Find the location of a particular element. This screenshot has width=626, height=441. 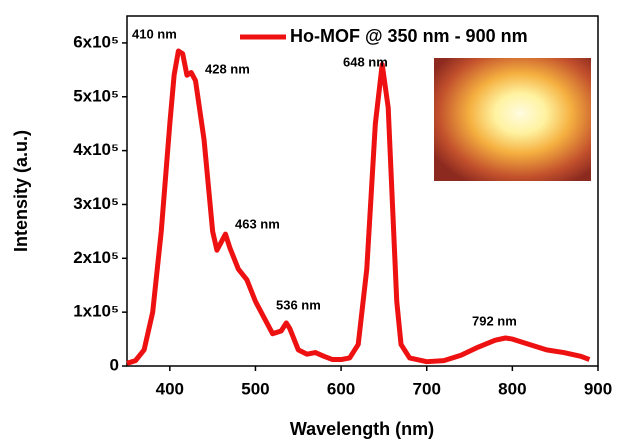

y-tick-label: 3x10⁵ is located at coordinates (96, 203).